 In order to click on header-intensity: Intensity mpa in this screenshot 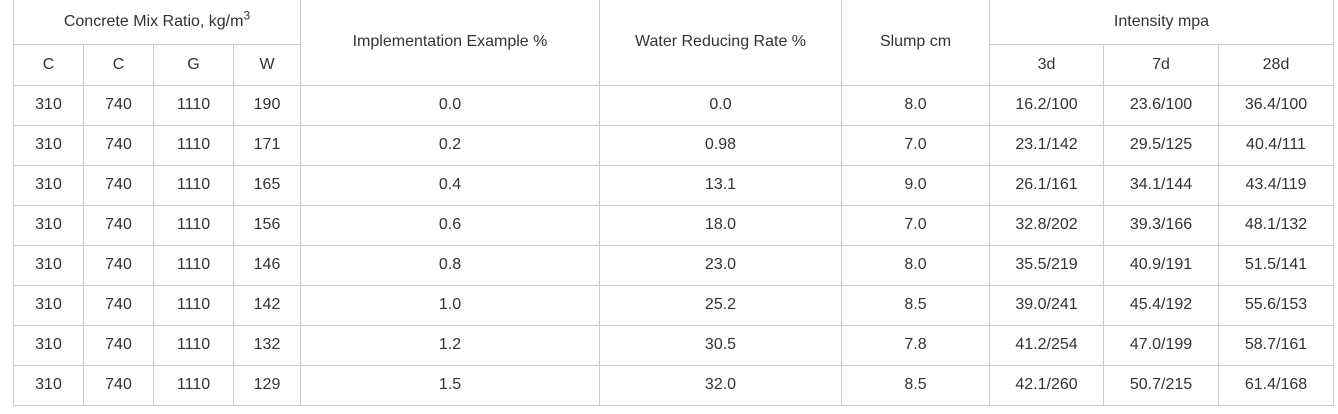, I will do `click(1161, 22)`.